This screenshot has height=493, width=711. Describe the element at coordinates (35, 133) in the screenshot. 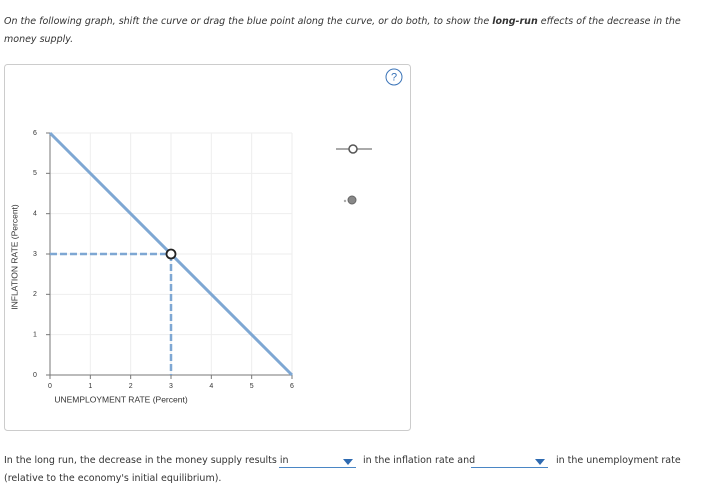

I see `y-tick-label: 6` at that location.